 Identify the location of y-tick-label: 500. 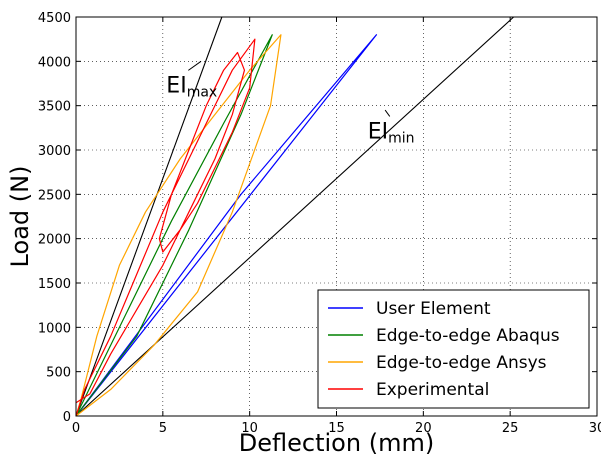
(58, 373).